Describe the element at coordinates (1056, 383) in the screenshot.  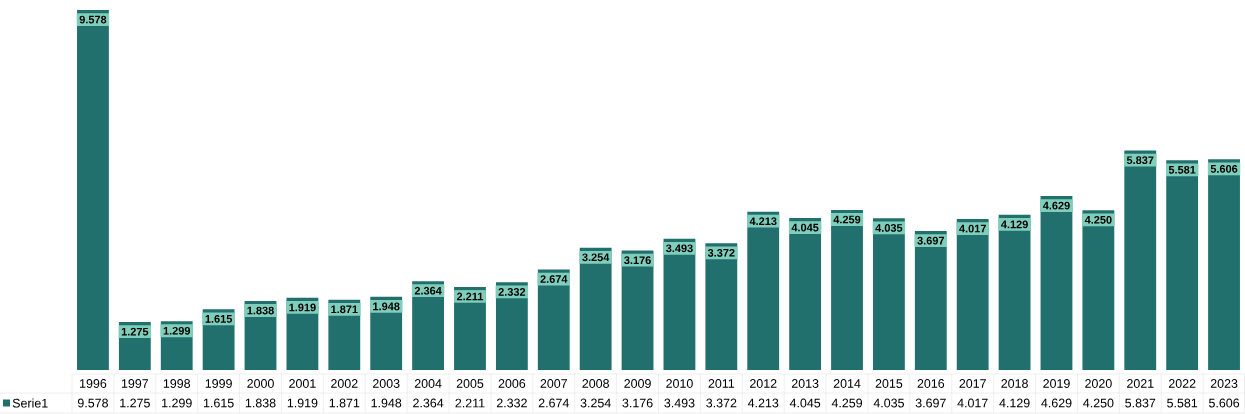
I see `x-tick-label: 2019` at that location.